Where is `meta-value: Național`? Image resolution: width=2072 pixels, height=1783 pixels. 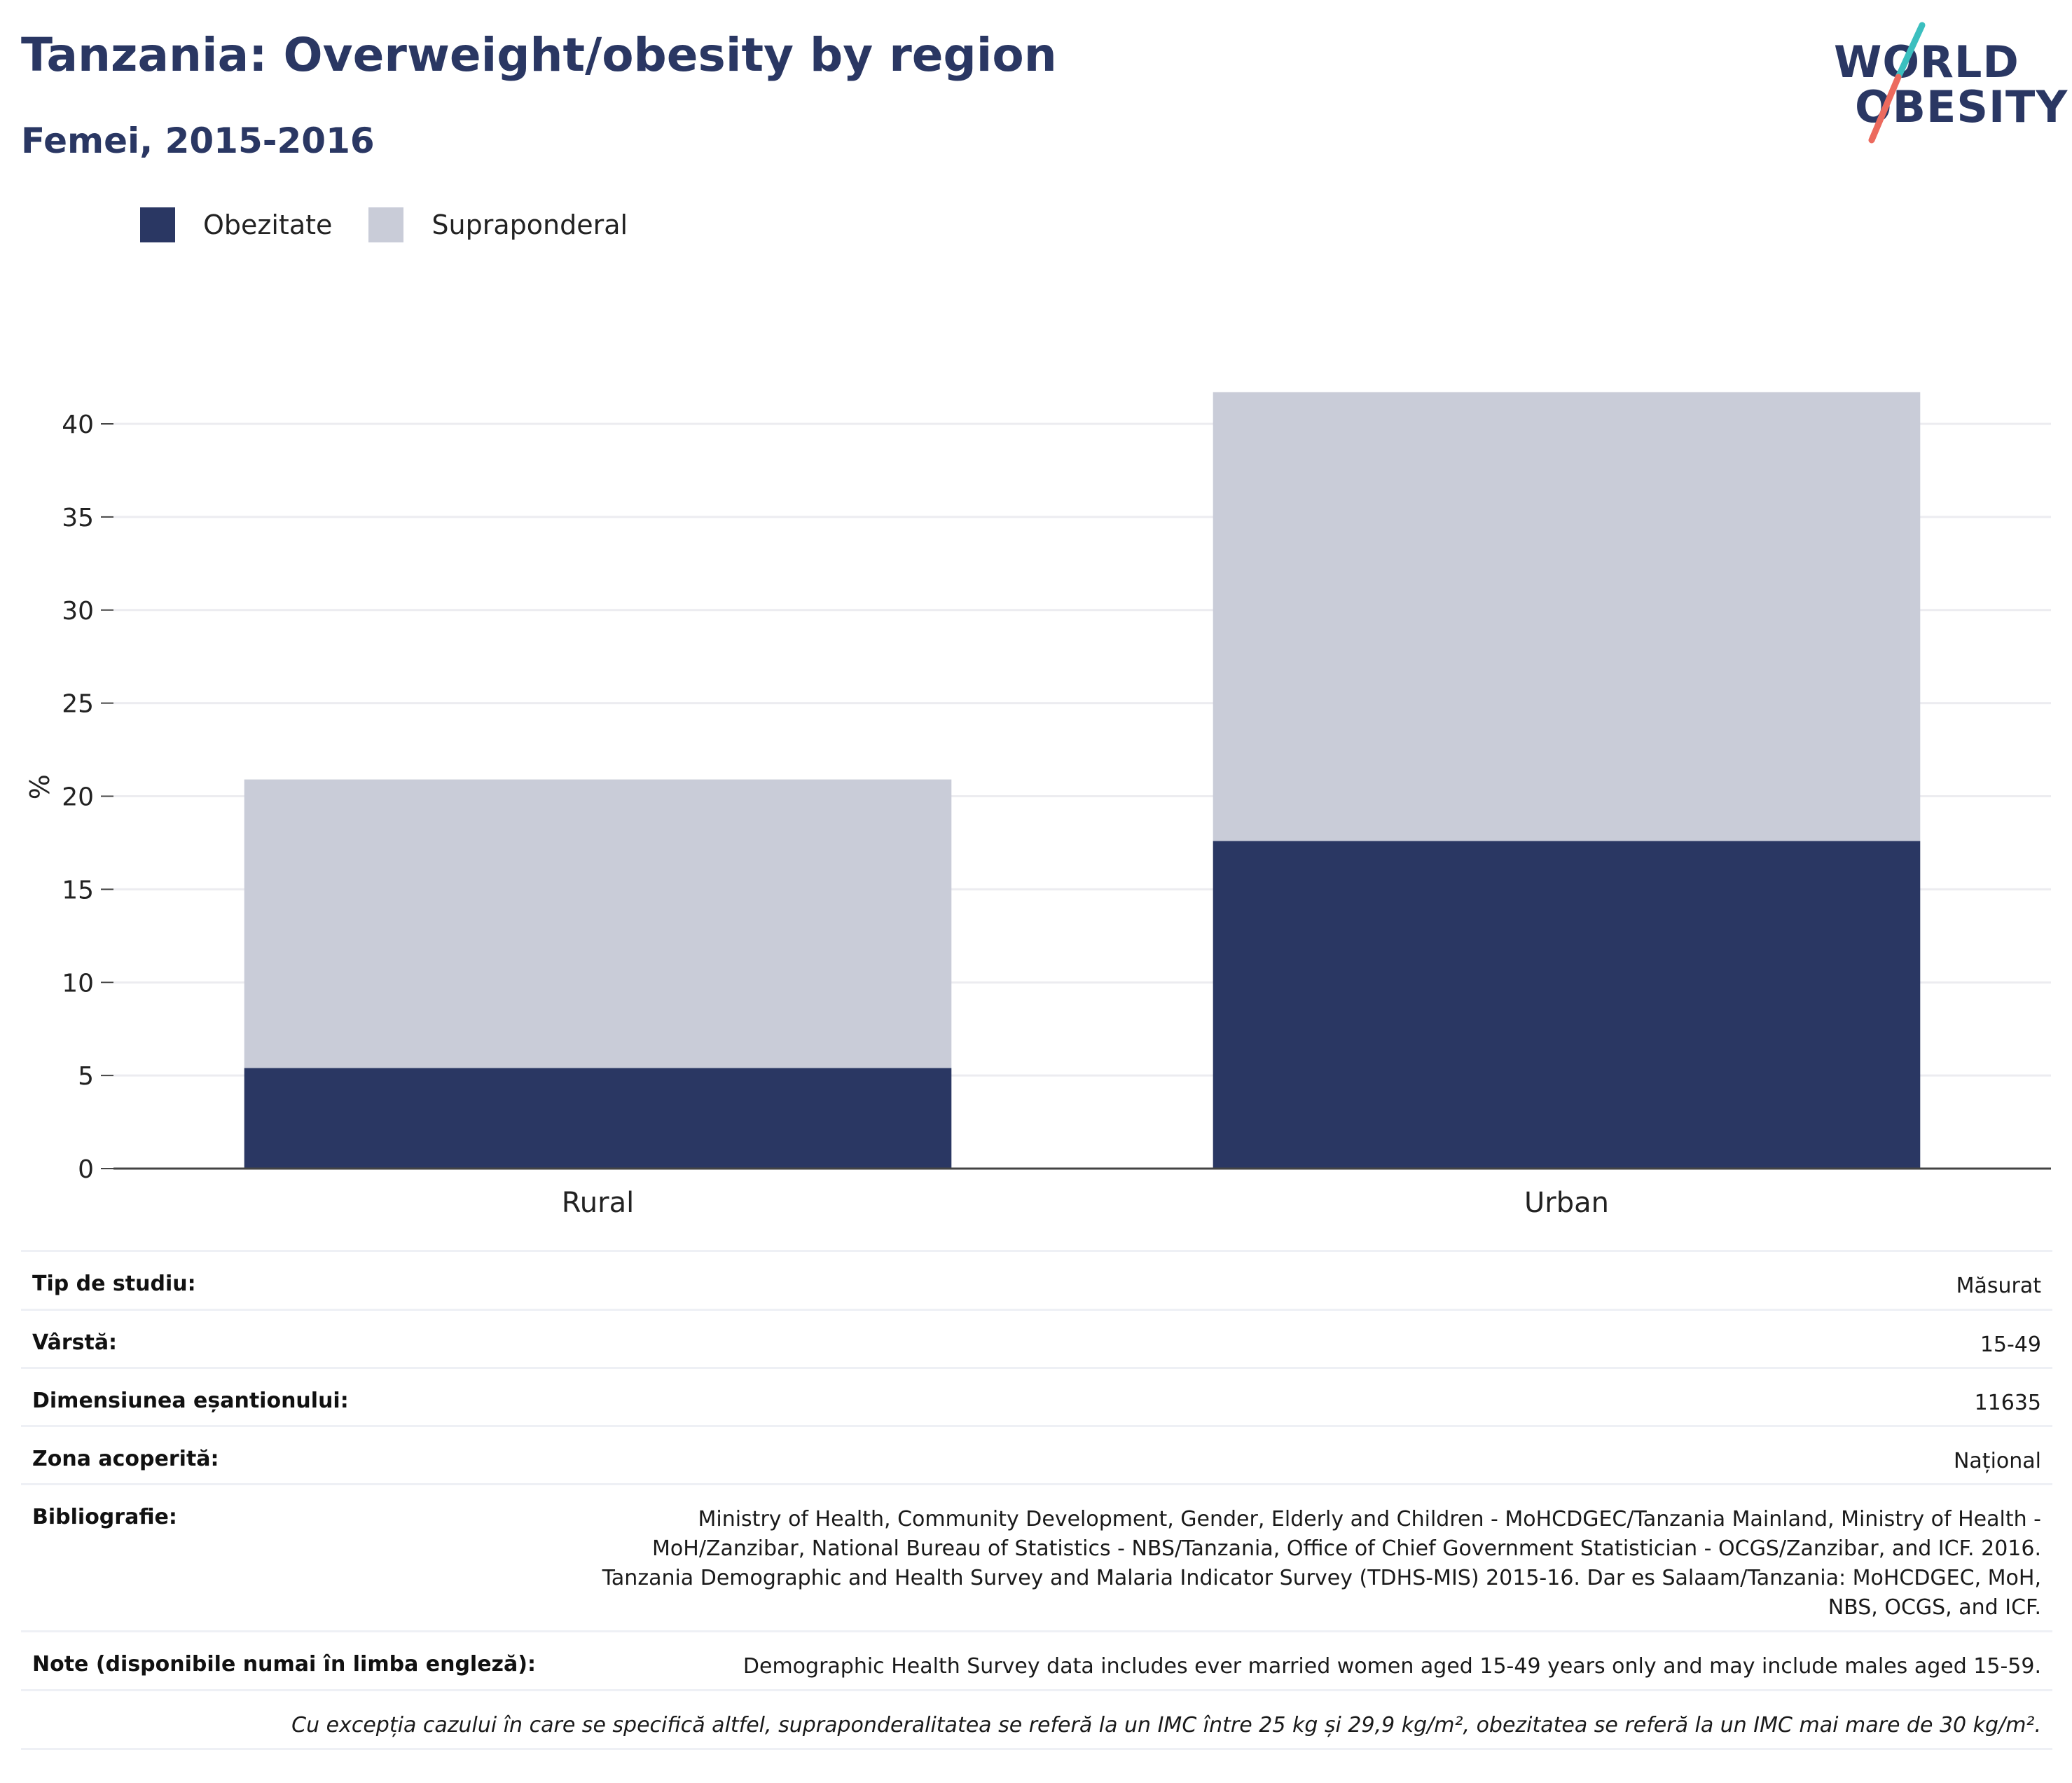 meta-value: Național is located at coordinates (1997, 1461).